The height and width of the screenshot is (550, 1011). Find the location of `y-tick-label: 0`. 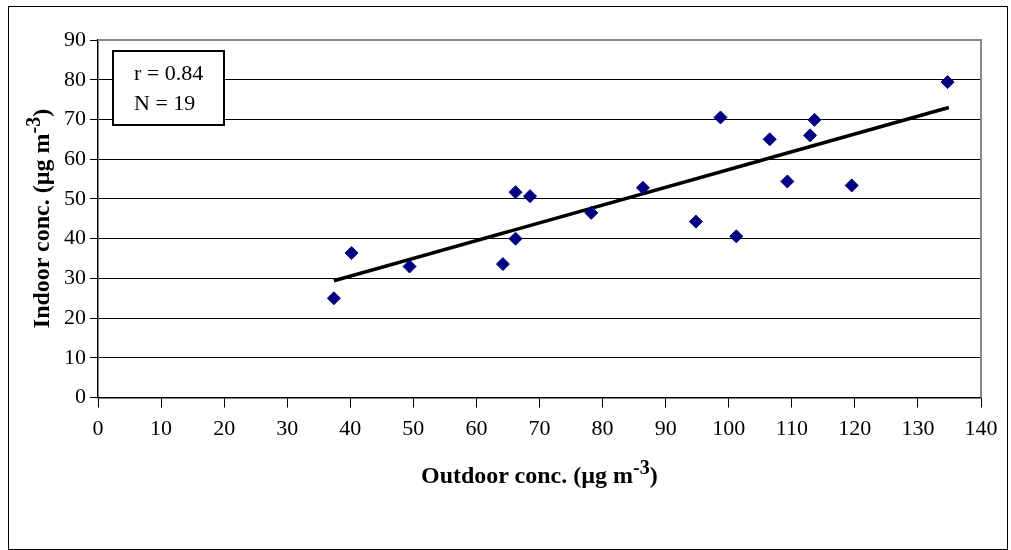

y-tick-label: 0 is located at coordinates (80, 396).